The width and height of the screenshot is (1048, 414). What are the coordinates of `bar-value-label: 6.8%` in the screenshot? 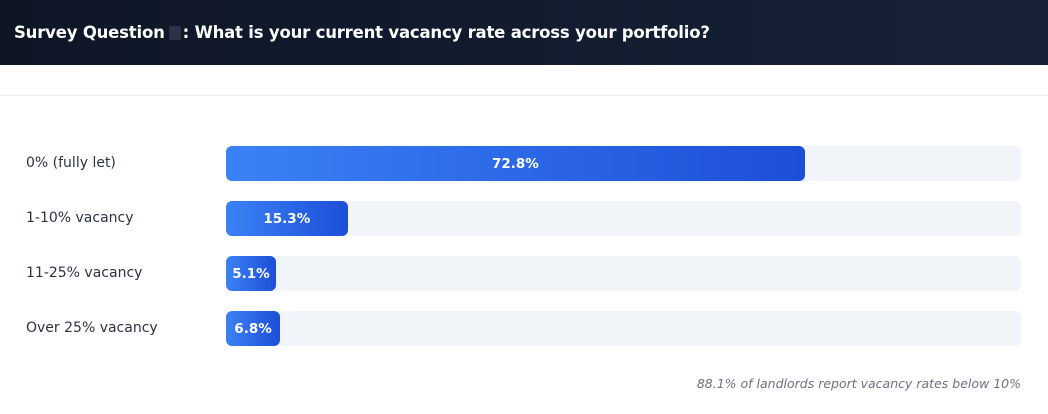 It's located at (253, 328).